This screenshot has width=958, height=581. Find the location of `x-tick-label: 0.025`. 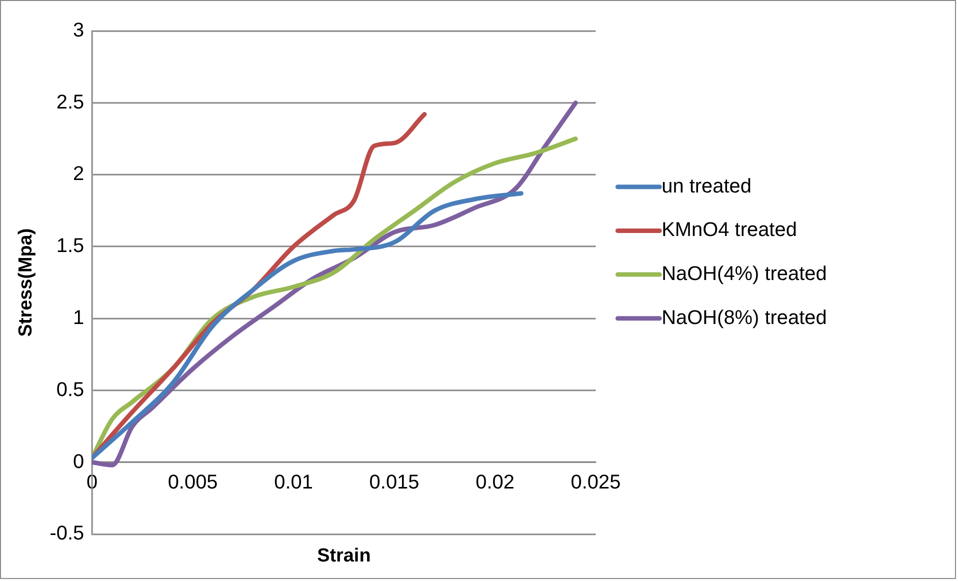

x-tick-label: 0.025 is located at coordinates (595, 483).